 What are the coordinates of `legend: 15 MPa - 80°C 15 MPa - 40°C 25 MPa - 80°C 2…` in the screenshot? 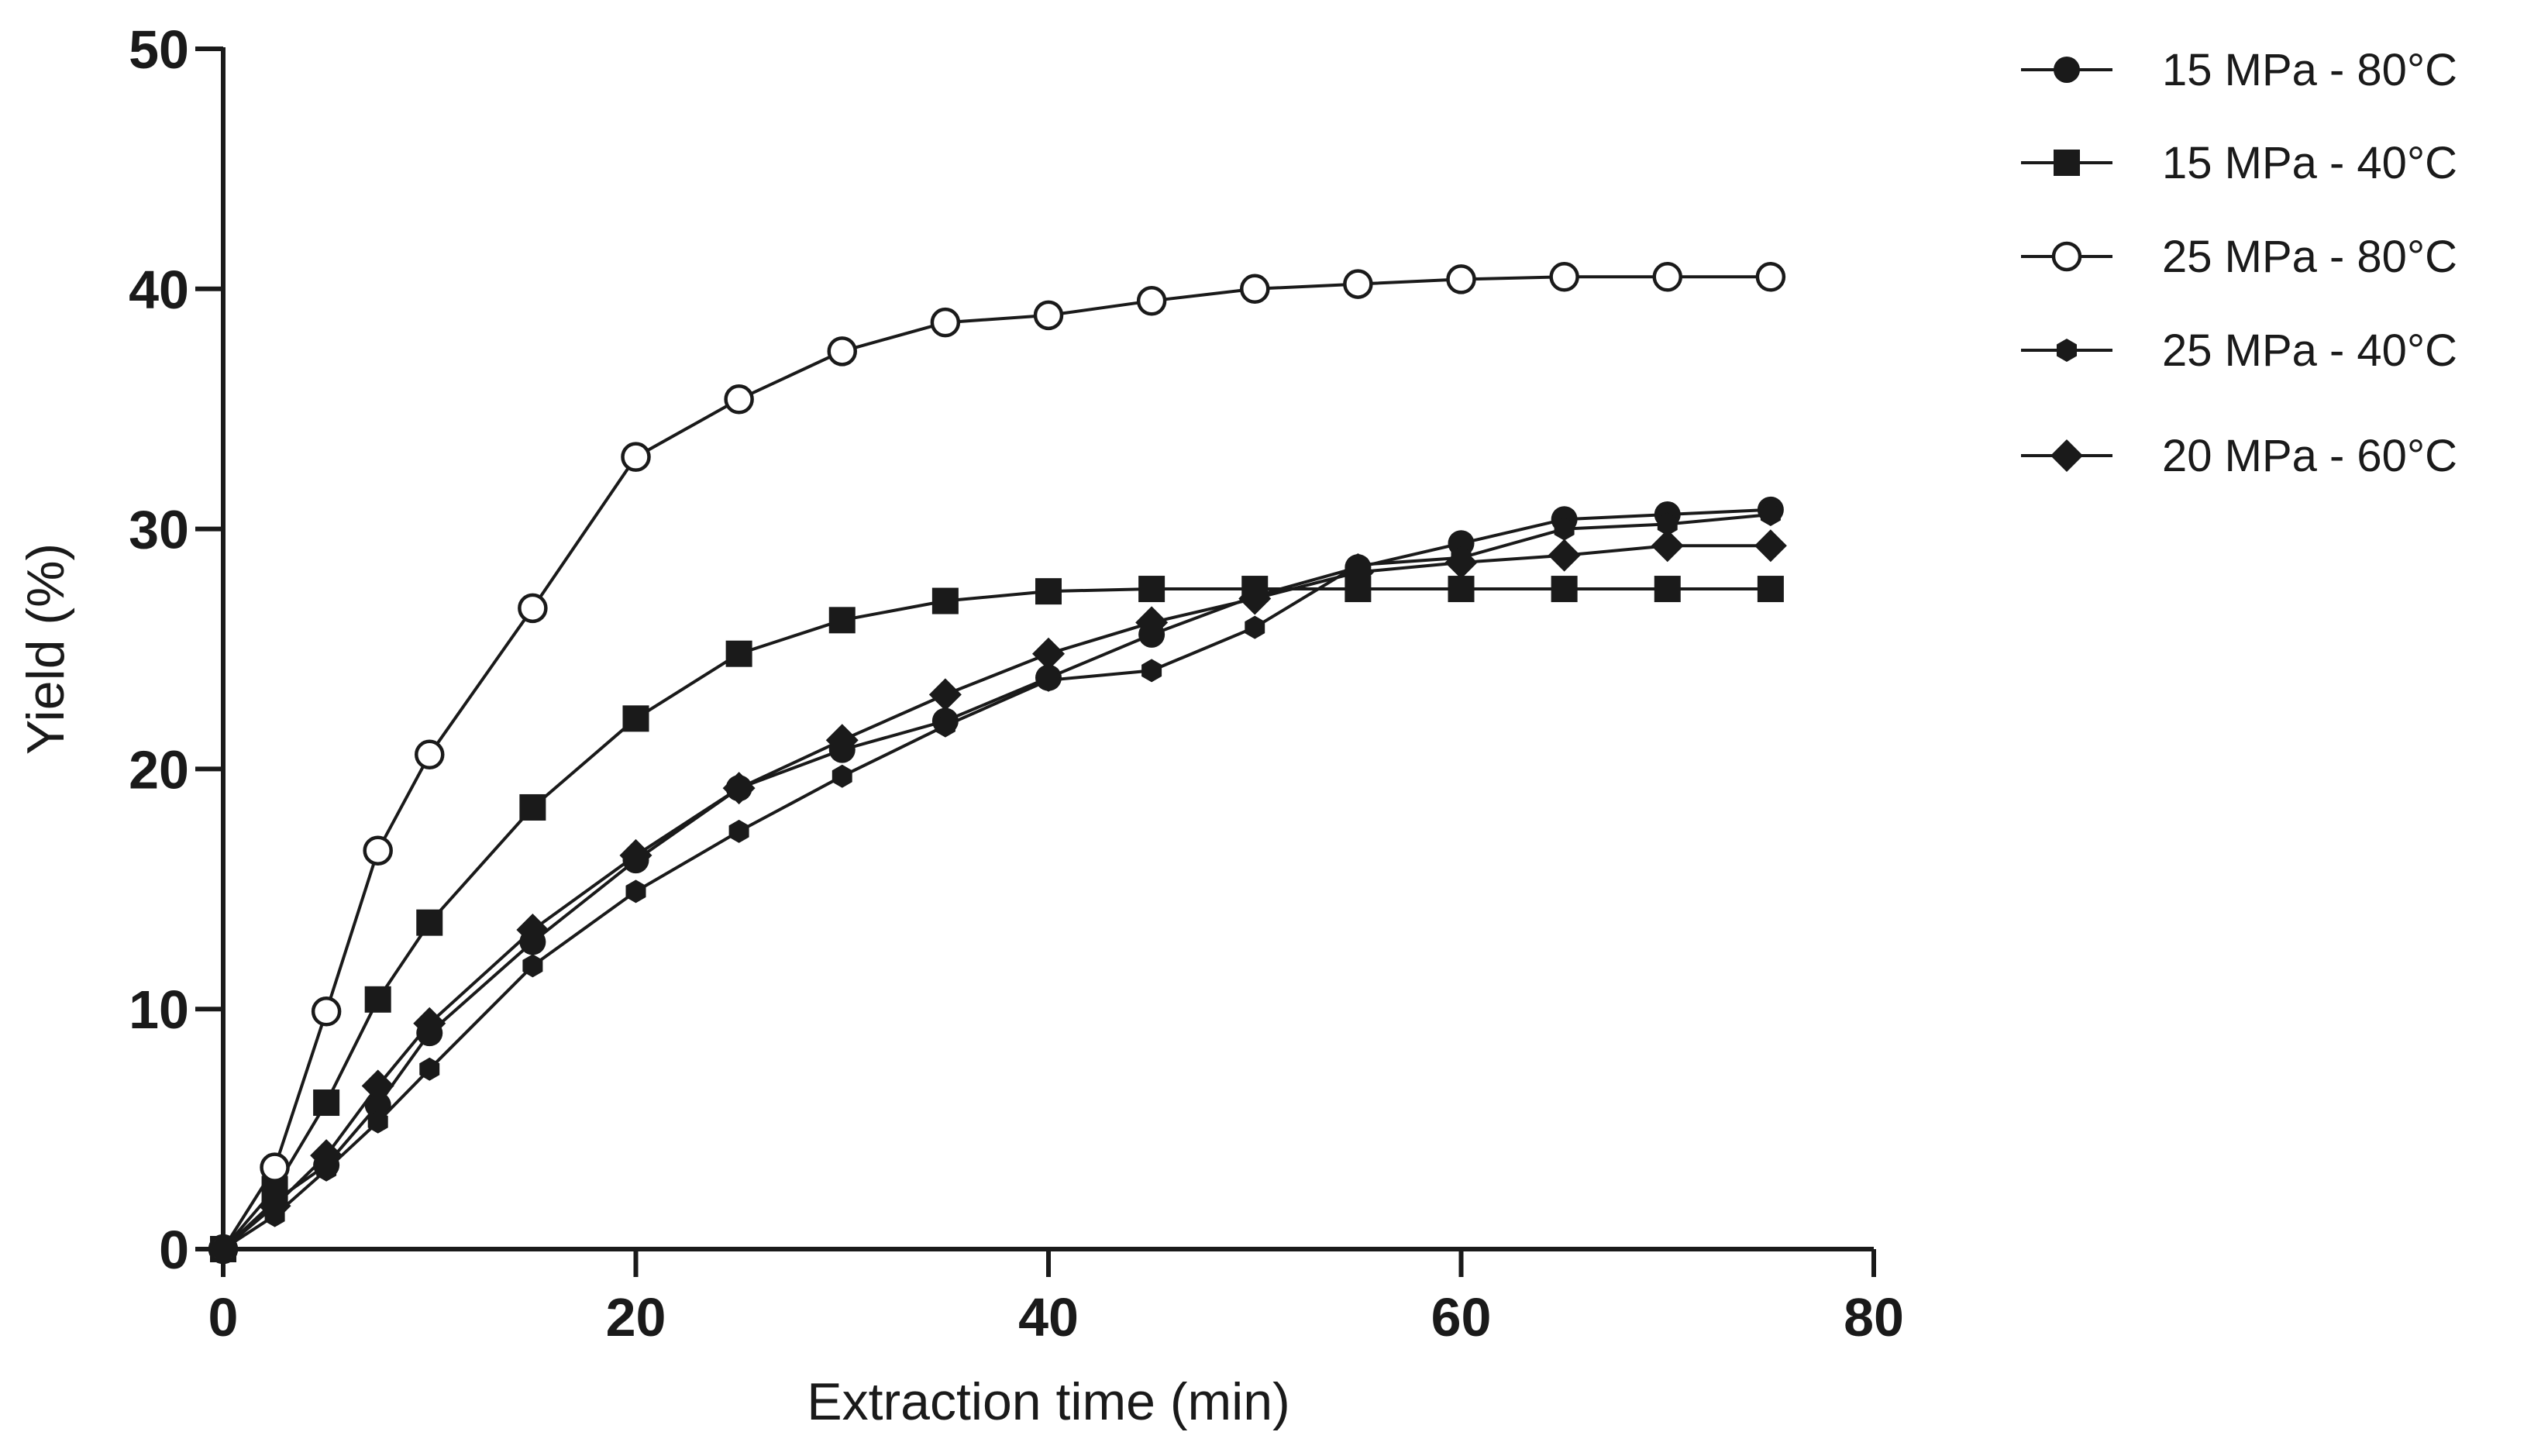 It's located at (2239, 263).